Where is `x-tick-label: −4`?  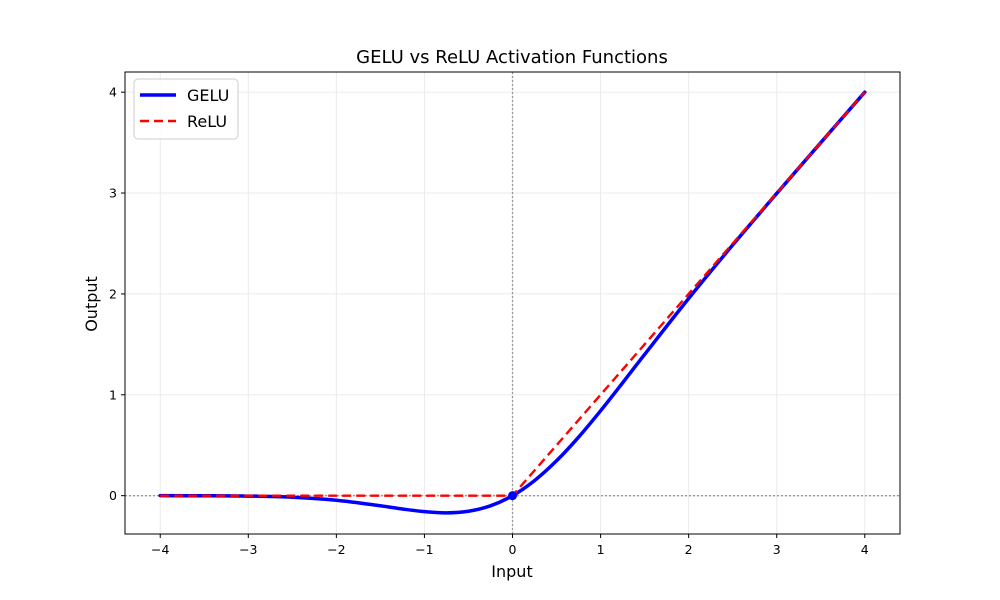
x-tick-label: −4 is located at coordinates (160, 549).